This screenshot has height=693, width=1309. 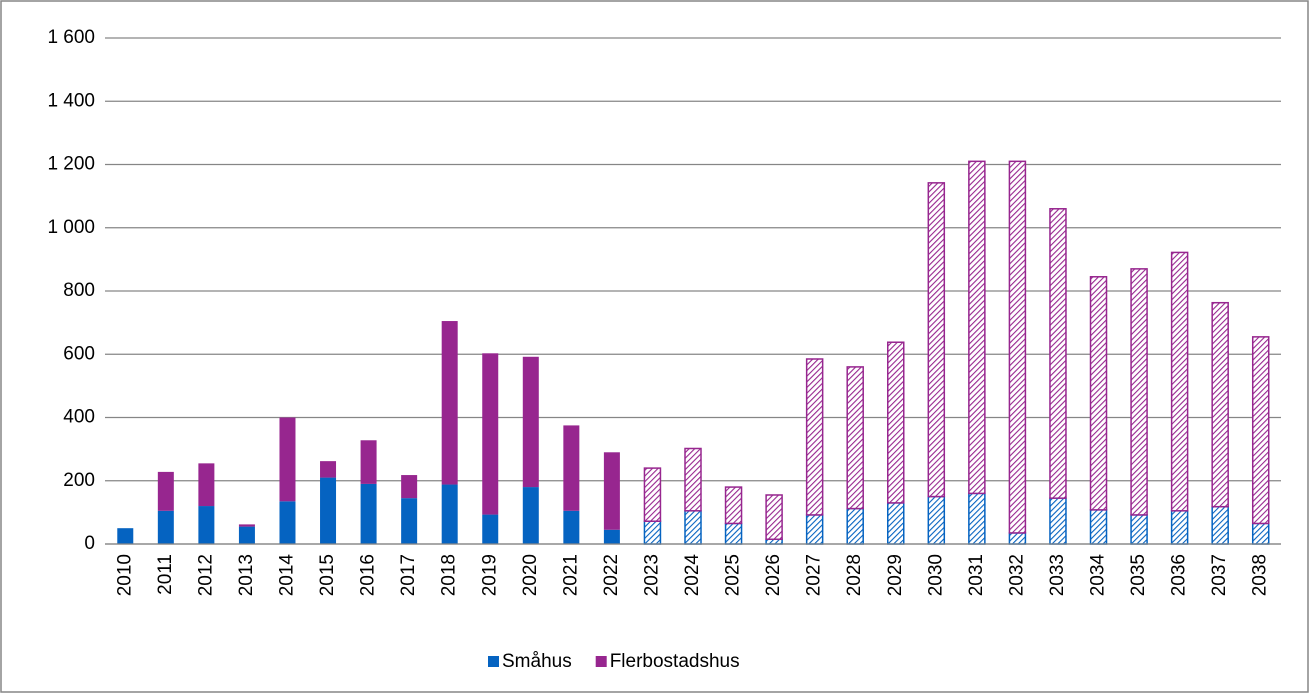 I want to click on x-tick-label: 2011, so click(x=165, y=574).